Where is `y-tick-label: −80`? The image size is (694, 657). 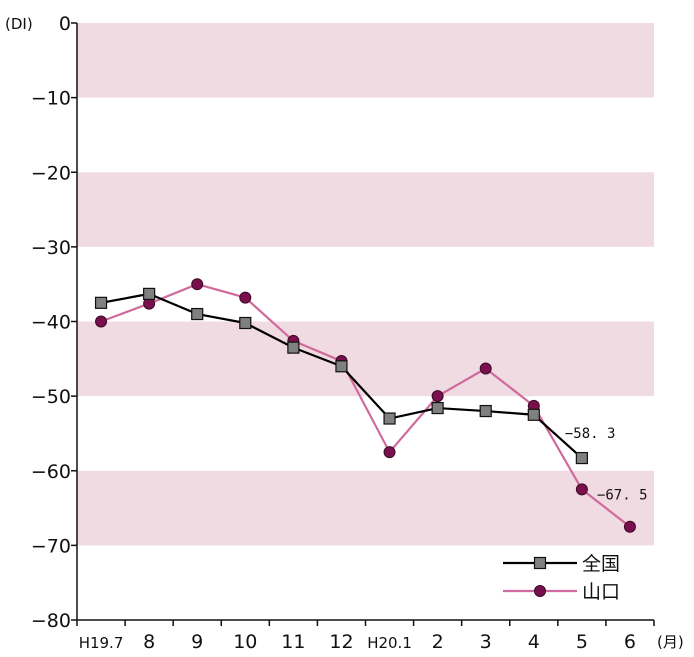
y-tick-label: −80 is located at coordinates (51, 621).